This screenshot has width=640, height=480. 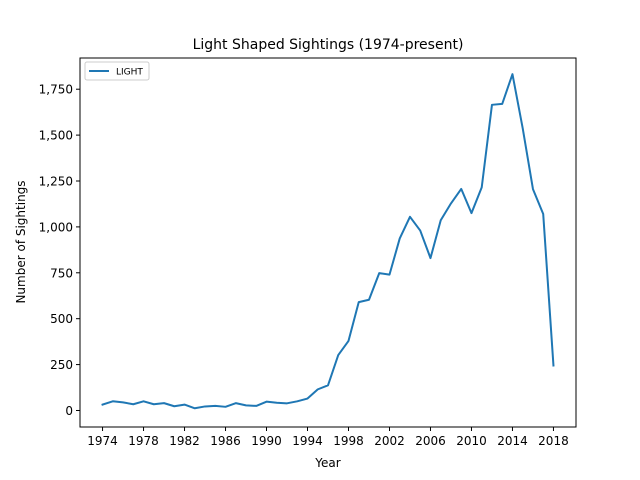 I want to click on x-tick-label: 2006, so click(x=430, y=441).